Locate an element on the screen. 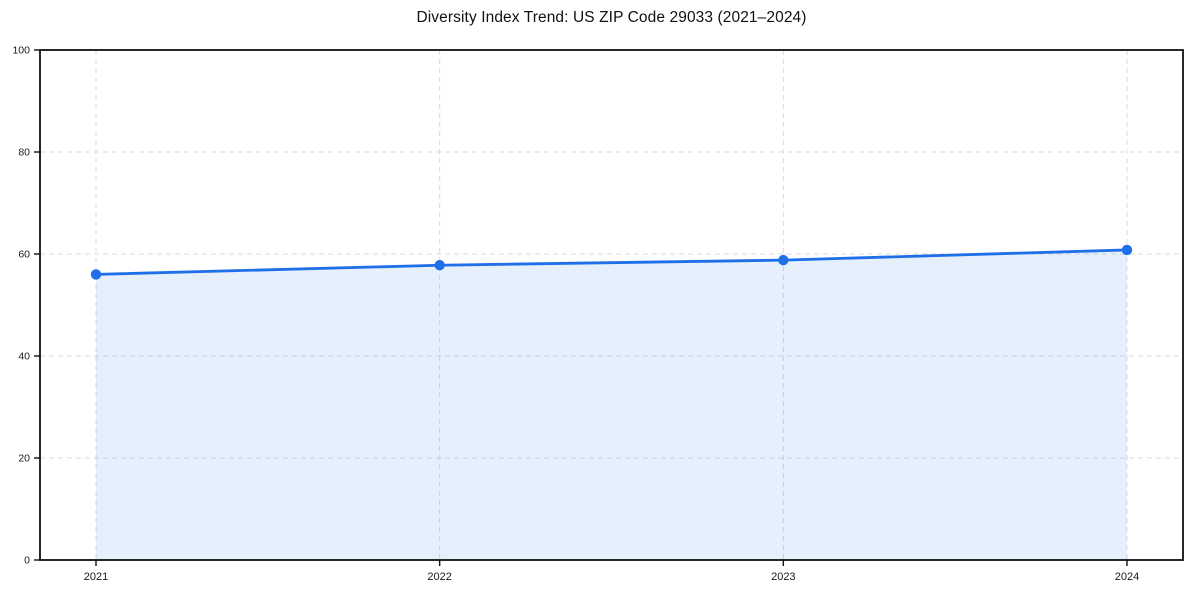  y-axis-tick-label: 60 is located at coordinates (24, 255).